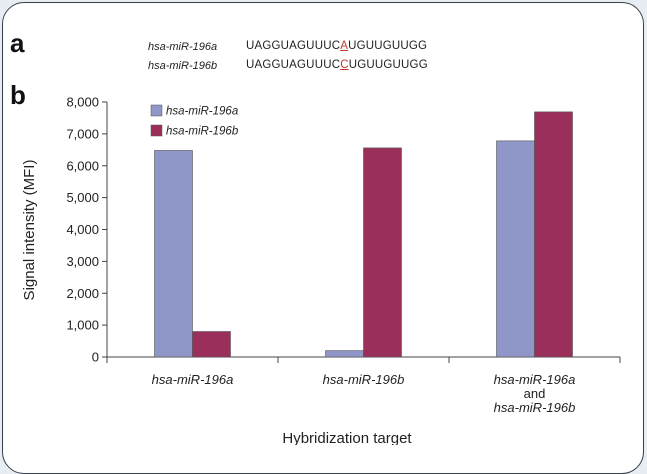 Image resolution: width=647 pixels, height=474 pixels. What do you see at coordinates (344, 65) in the screenshot?
I see `mismatch-base: C` at bounding box center [344, 65].